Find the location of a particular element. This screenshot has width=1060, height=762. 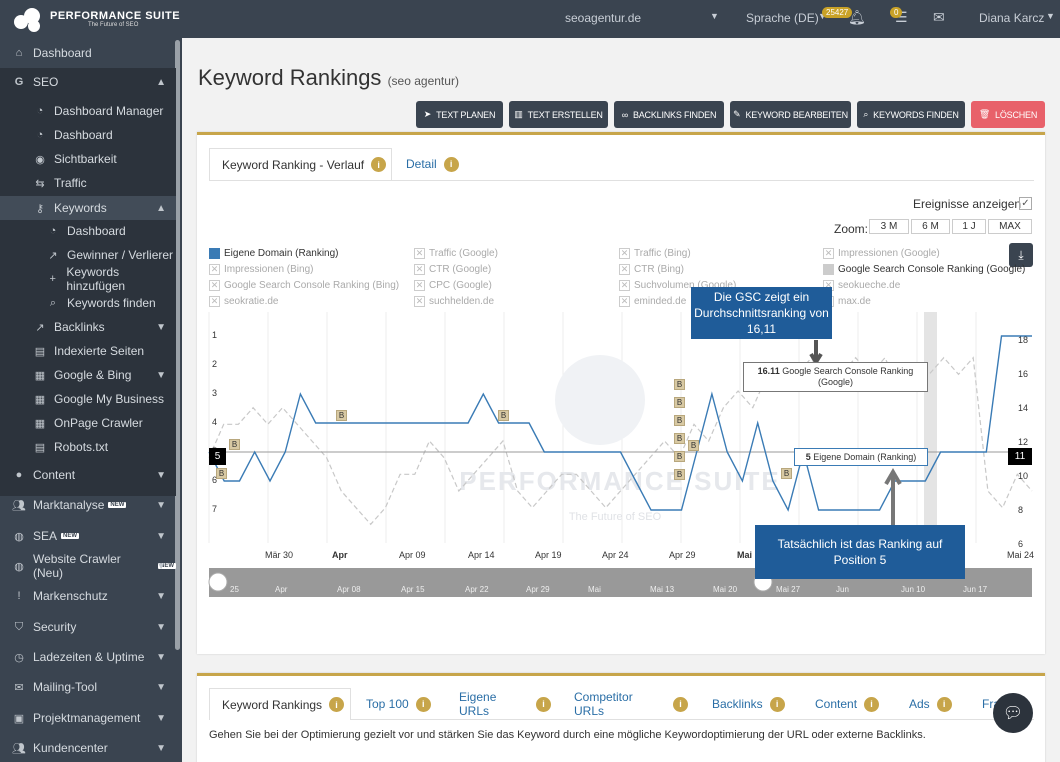

text-planen-button: ➤ TEXT PLANEN is located at coordinates (459, 114).